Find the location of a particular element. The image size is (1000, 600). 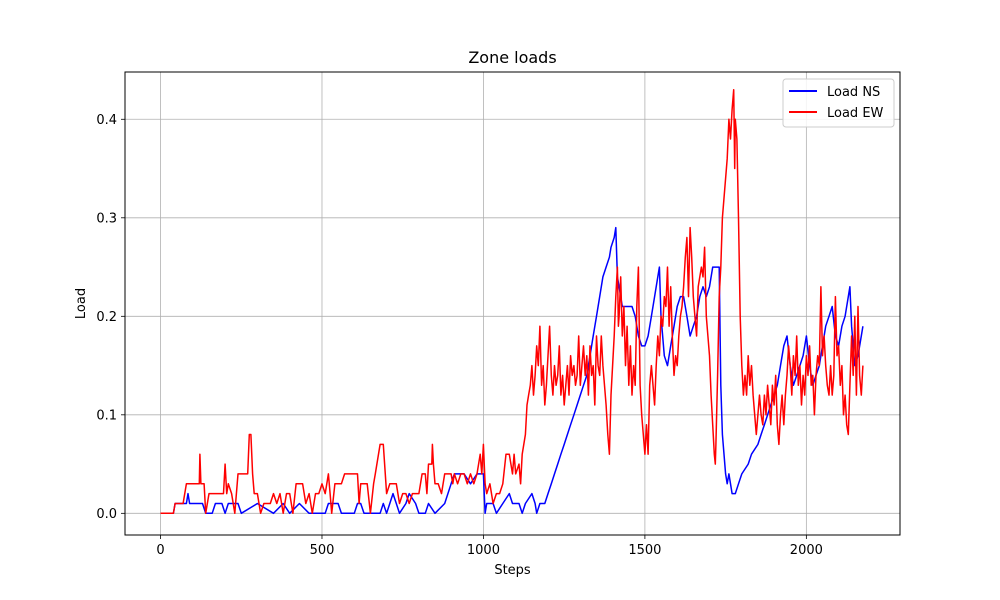

y-tick-label: 0.3 is located at coordinates (106, 218).